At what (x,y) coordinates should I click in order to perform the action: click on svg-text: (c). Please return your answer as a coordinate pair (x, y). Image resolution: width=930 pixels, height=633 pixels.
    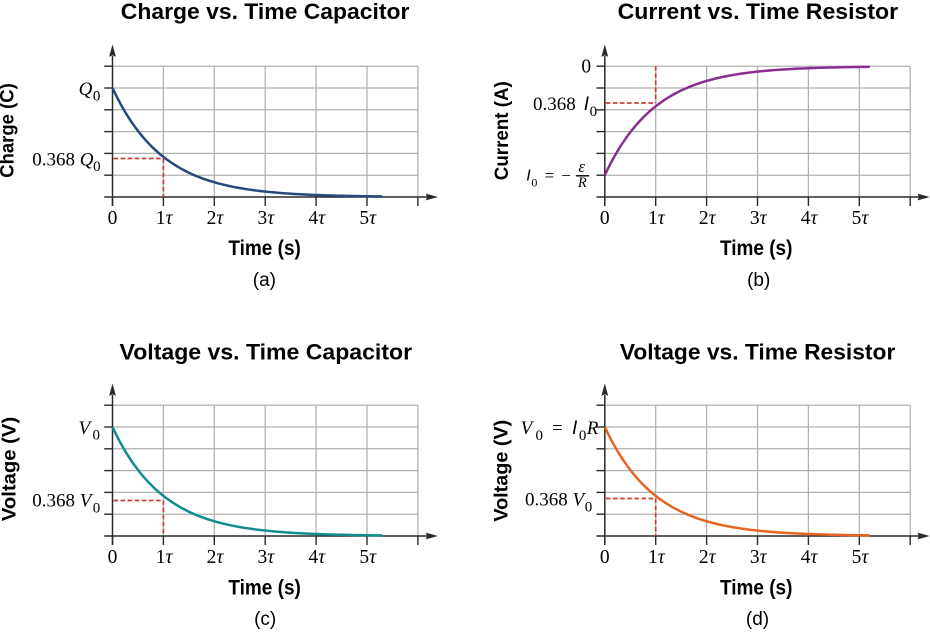
    Looking at the image, I should click on (265, 619).